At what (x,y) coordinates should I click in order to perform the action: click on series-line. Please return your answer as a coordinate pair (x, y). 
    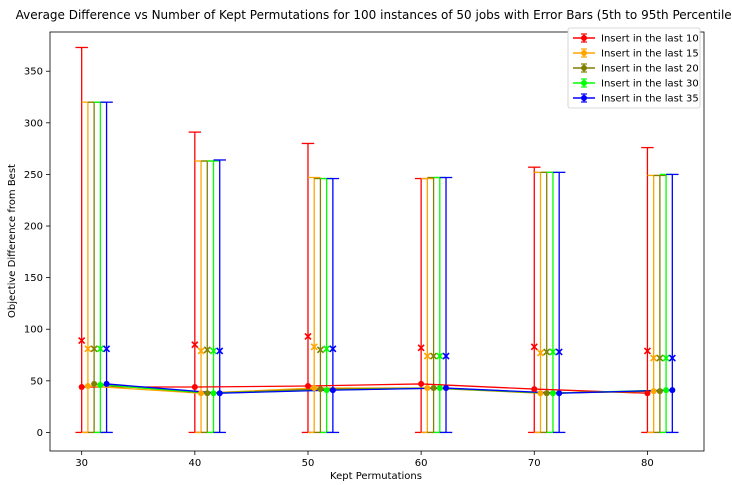
    Looking at the image, I should click on (364, 388).